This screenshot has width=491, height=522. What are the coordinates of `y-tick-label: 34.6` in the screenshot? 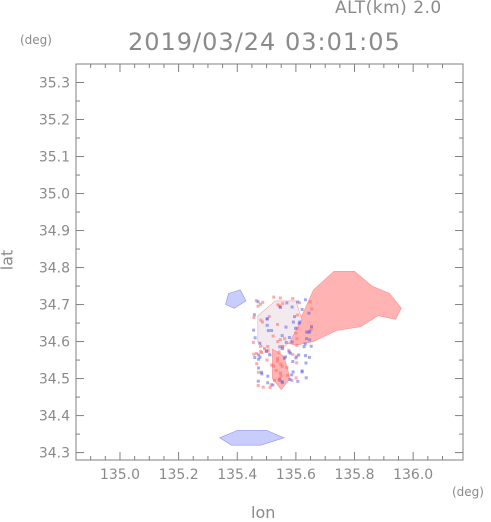 It's located at (54, 343).